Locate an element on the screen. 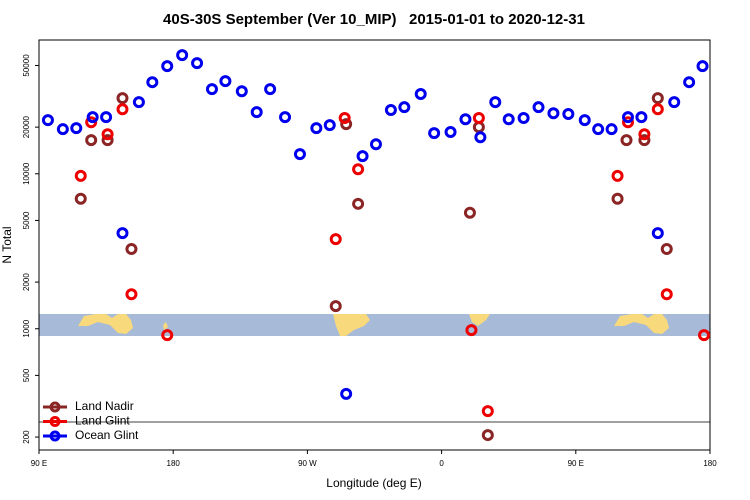 The height and width of the screenshot is (500, 750). map-band is located at coordinates (374, 325).